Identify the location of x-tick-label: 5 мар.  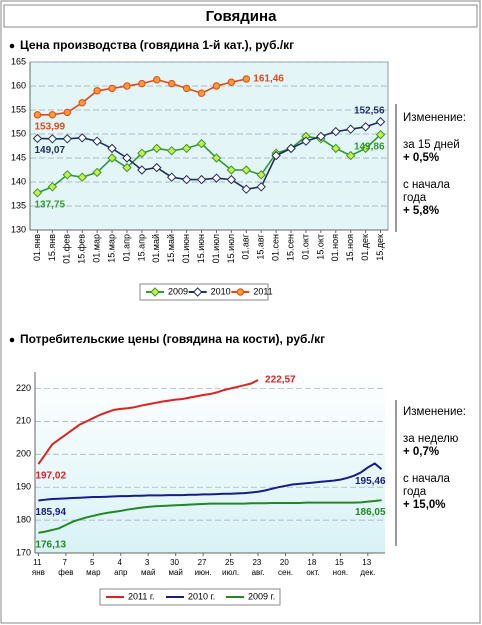
(93, 567).